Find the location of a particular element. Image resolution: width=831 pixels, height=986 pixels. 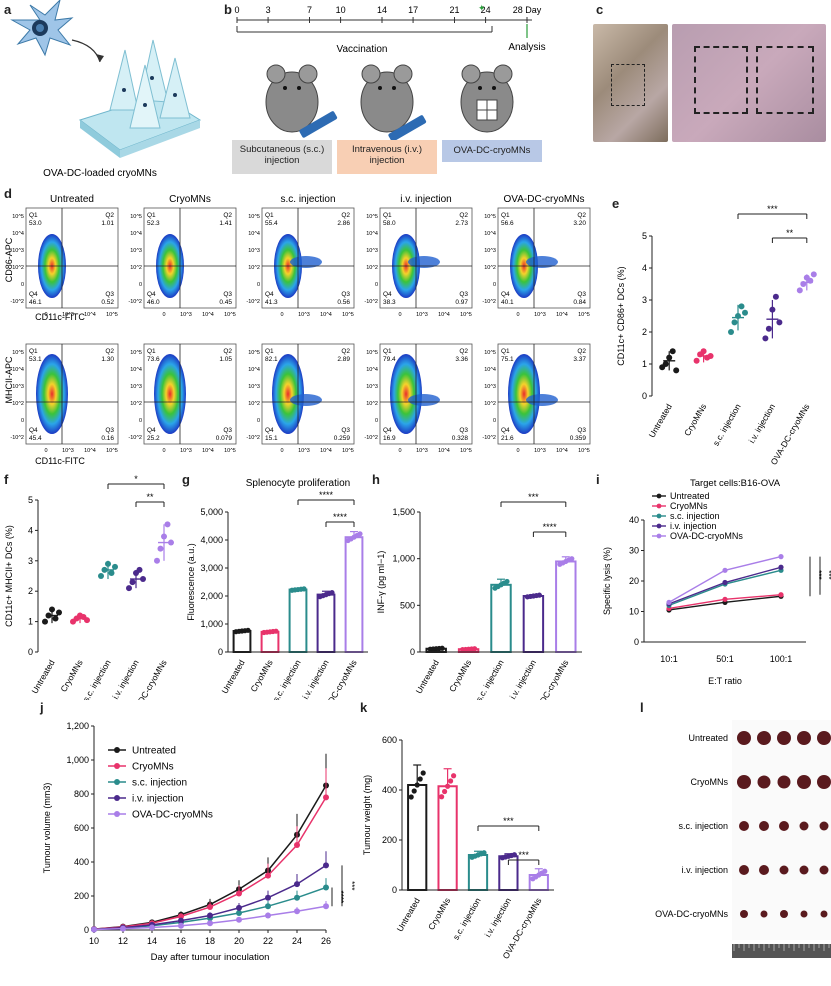

y-tick-label: 1,200 is located at coordinates (77, 726).